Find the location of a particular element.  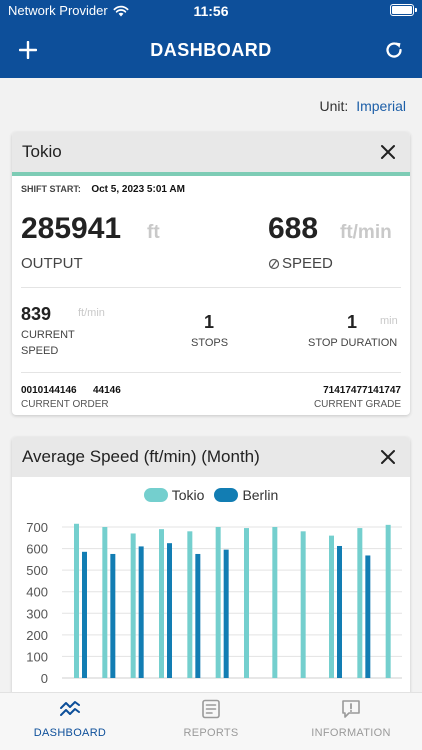

stop-duration-unit: min is located at coordinates (389, 321).